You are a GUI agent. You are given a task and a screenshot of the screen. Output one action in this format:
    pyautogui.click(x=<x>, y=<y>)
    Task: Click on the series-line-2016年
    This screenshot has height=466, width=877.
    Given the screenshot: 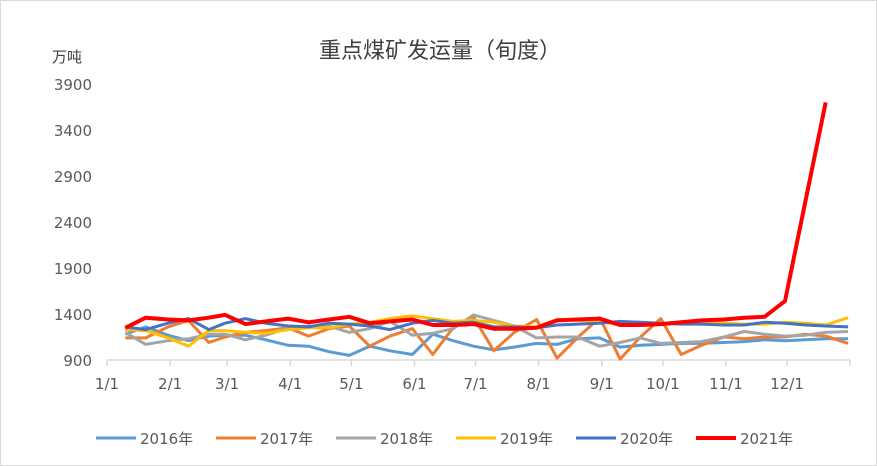 What is the action you would take?
    pyautogui.click(x=486, y=341)
    